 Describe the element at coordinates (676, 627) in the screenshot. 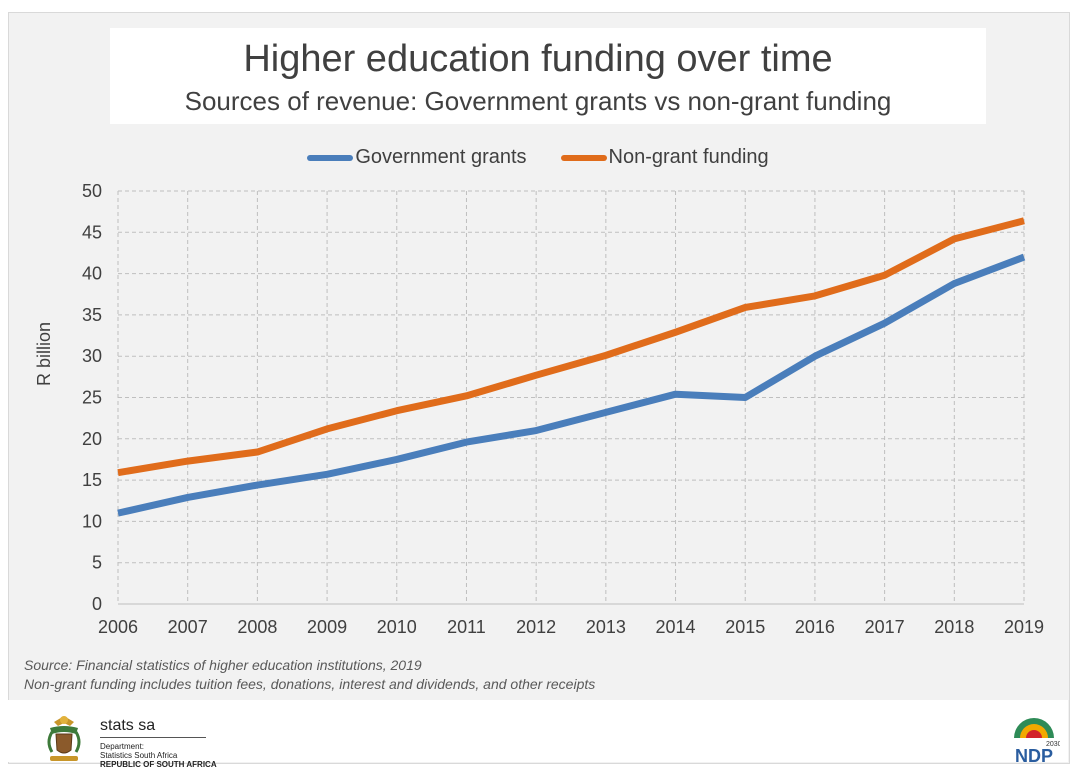

I see `x-tick-label: 2014` at that location.